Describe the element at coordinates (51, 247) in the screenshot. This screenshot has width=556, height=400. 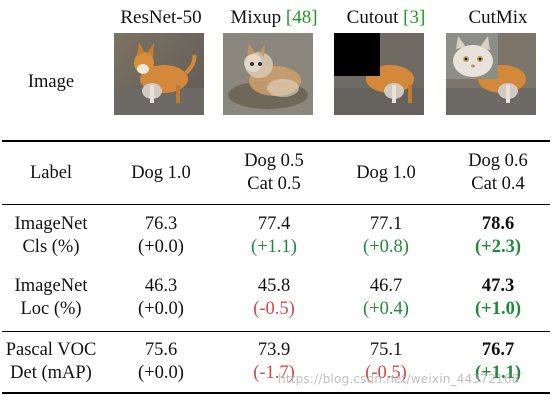
I see `row-label-text: Cls (%)` at that location.